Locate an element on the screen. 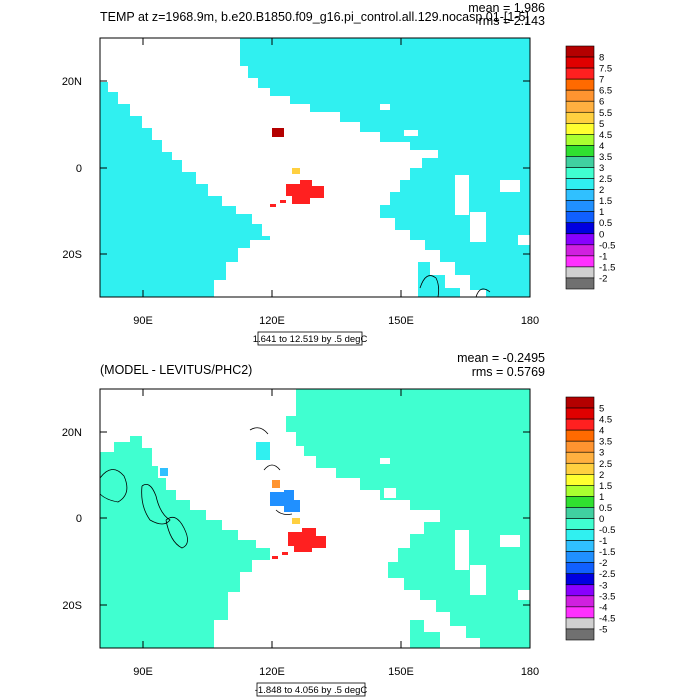  colorbar-label: -0.5 is located at coordinates (607, 245).